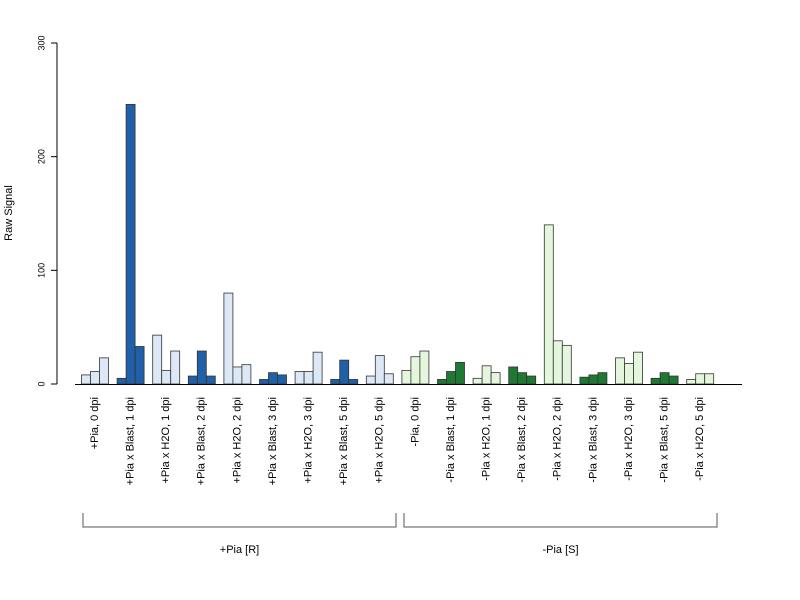  What do you see at coordinates (560, 550) in the screenshot?
I see `group-label: -Pia [S]` at bounding box center [560, 550].